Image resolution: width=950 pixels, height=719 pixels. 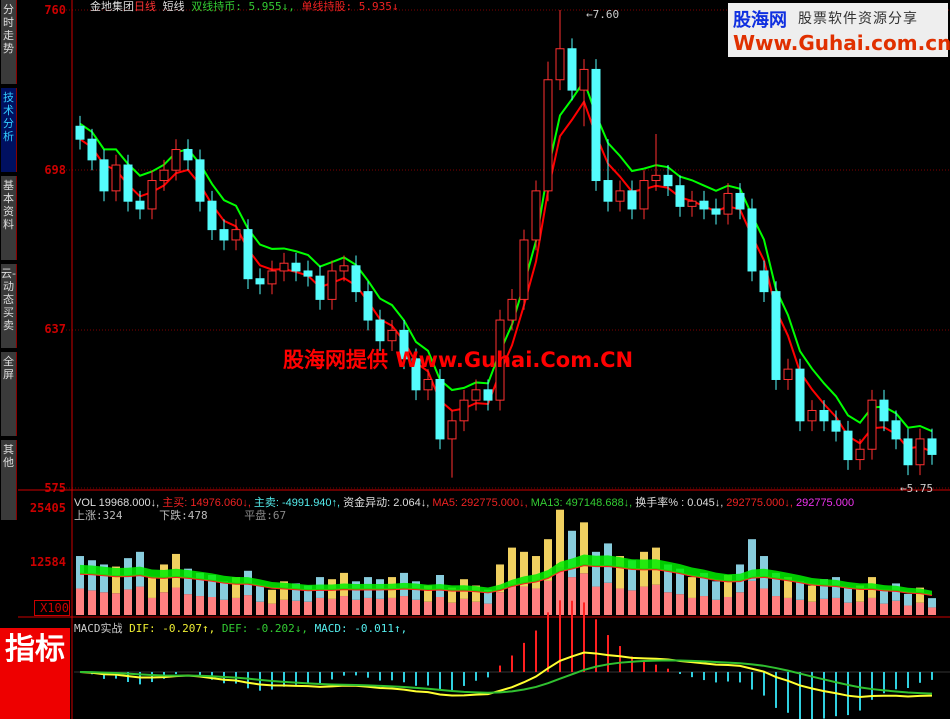 What do you see at coordinates (603, 14) in the screenshot?
I see `high-annotation: ←7.60` at bounding box center [603, 14].